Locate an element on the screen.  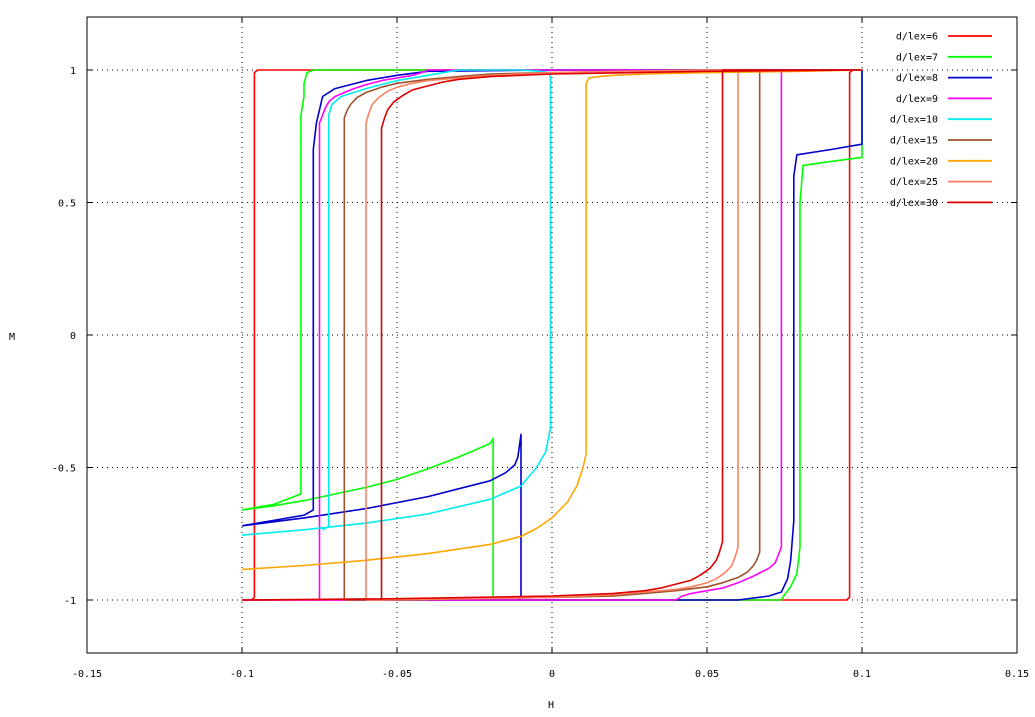
legend-label: d/lex=7 is located at coordinates (917, 57).